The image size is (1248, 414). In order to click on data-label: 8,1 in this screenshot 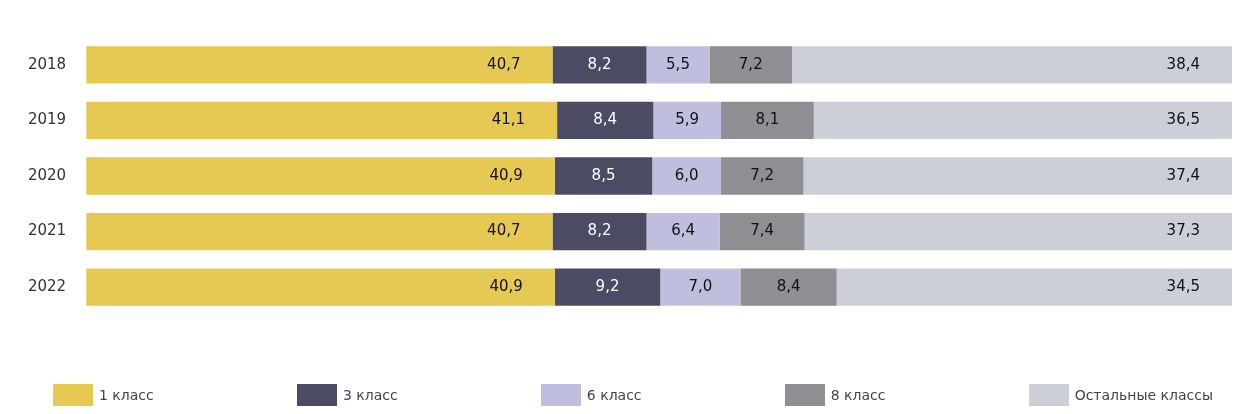, I will do `click(767, 119)`.